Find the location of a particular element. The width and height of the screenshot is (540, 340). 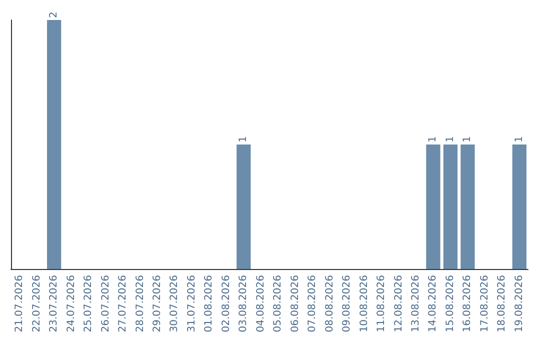

x-tick-label: 11.08.2026 is located at coordinates (382, 303).